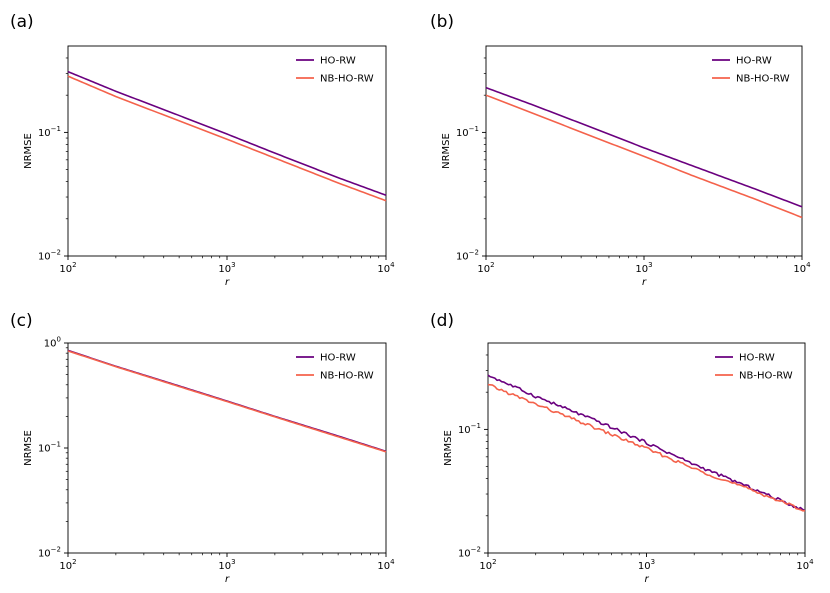 The image size is (830, 593). I want to click on panel-label: (c), so click(21, 321).